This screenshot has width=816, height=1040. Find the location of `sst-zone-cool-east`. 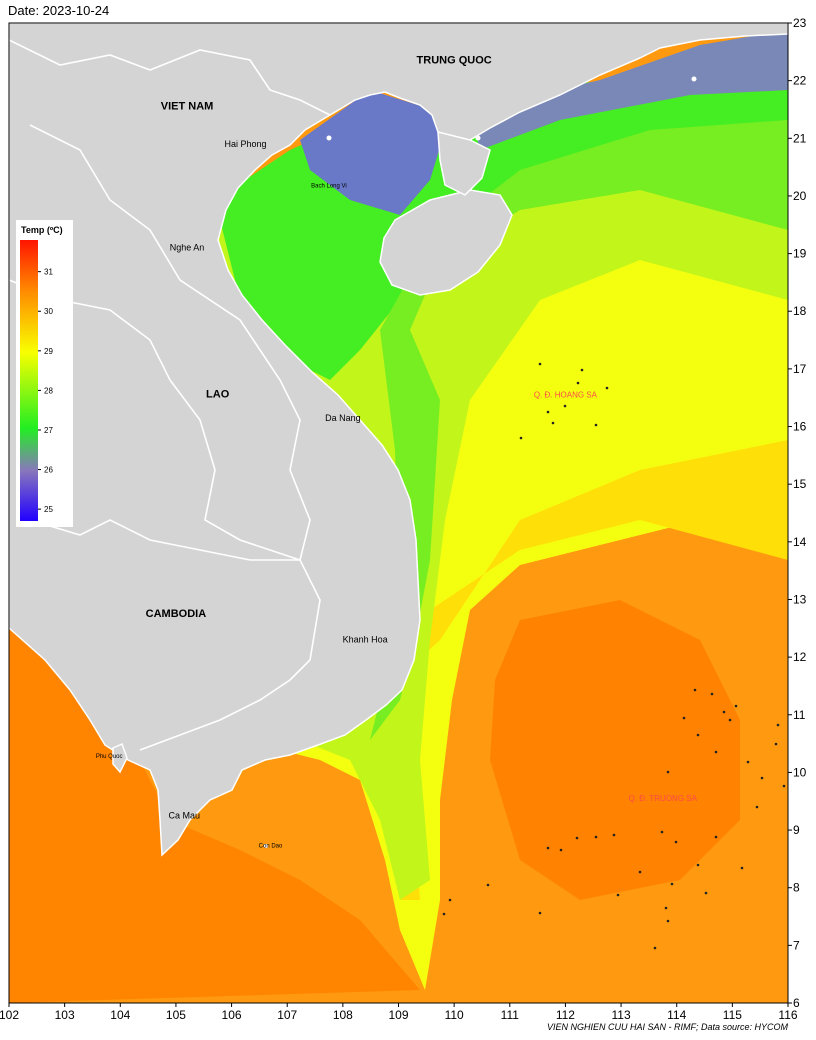

sst-zone-cool-east is located at coordinates (629, 90).